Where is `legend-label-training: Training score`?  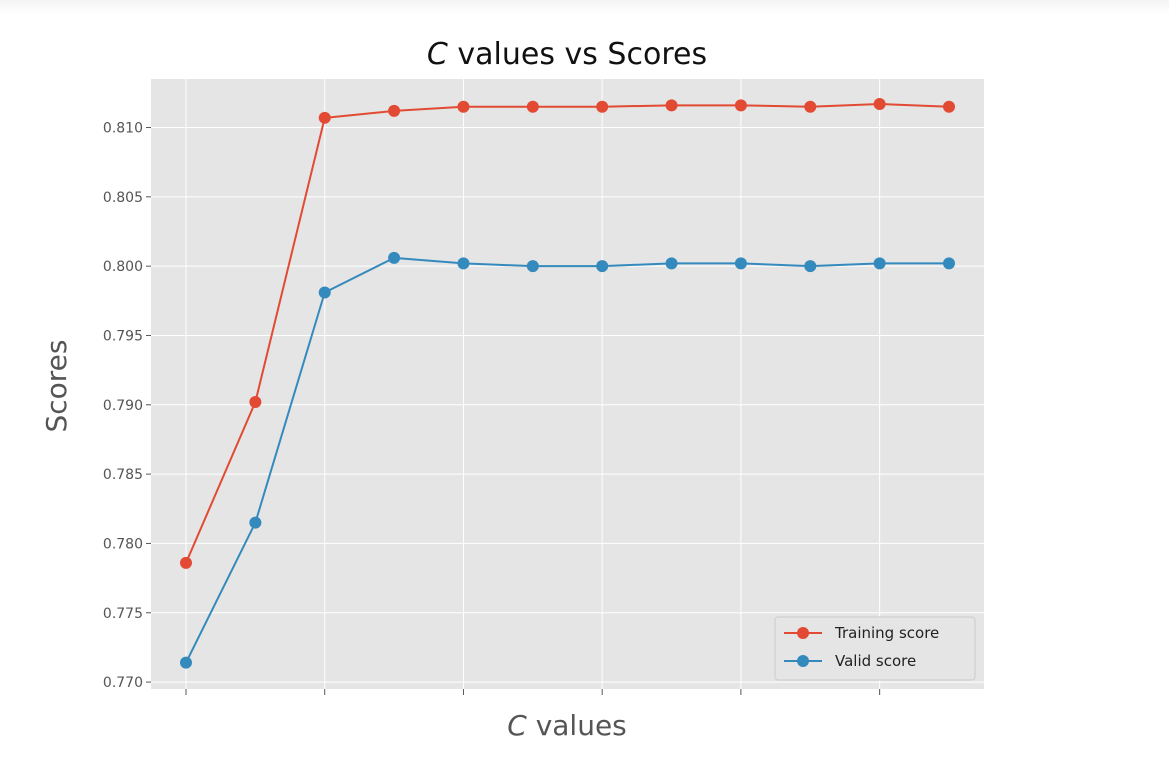
legend-label-training: Training score is located at coordinates (886, 633).